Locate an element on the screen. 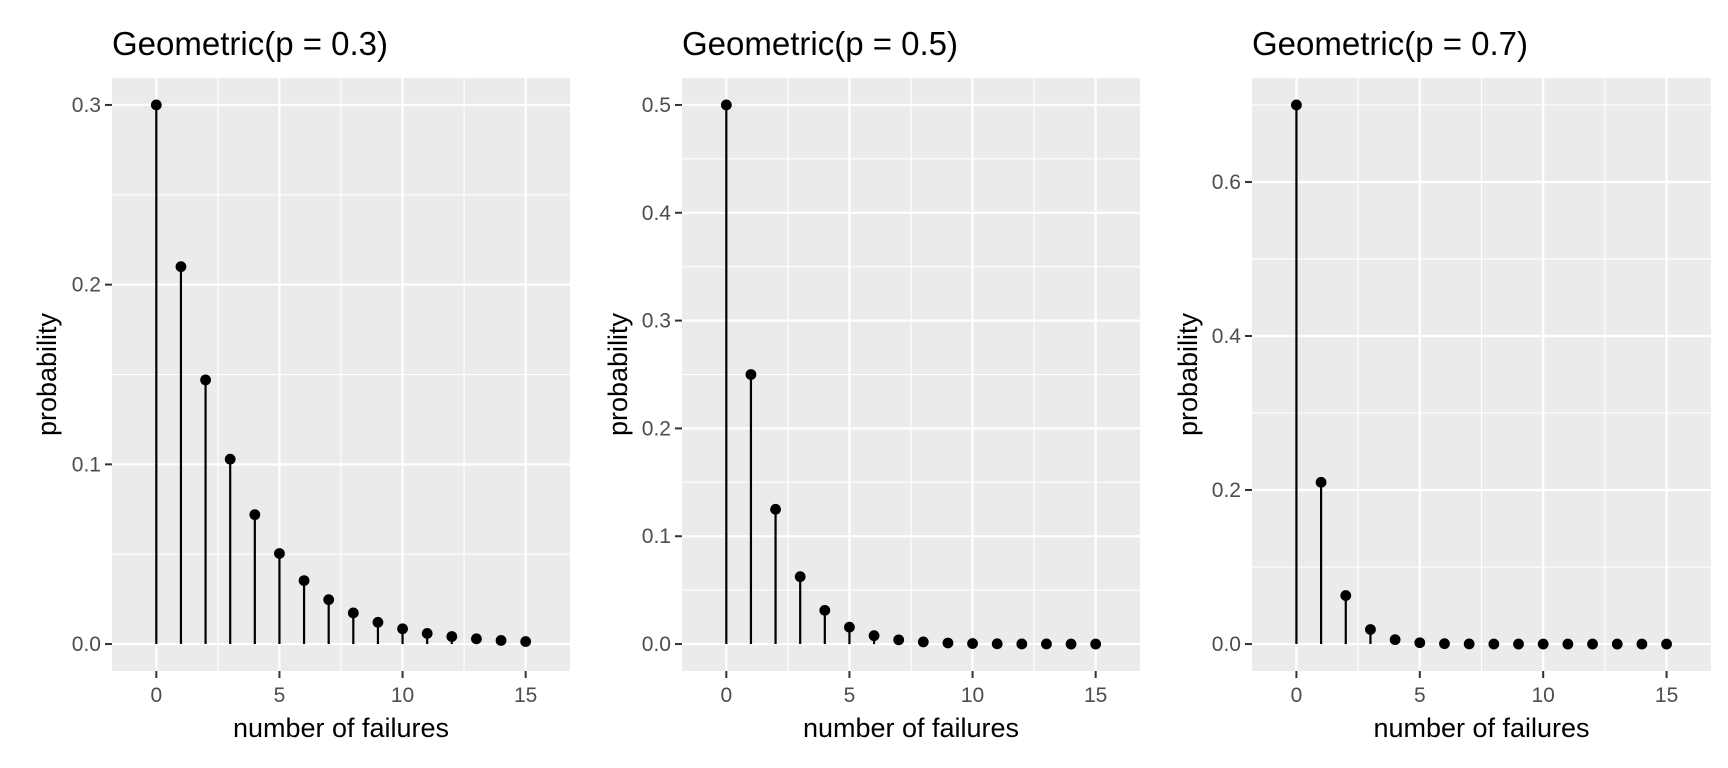 The width and height of the screenshot is (1728, 768). panel-title: Geometric(p = 0.3) is located at coordinates (250, 43).